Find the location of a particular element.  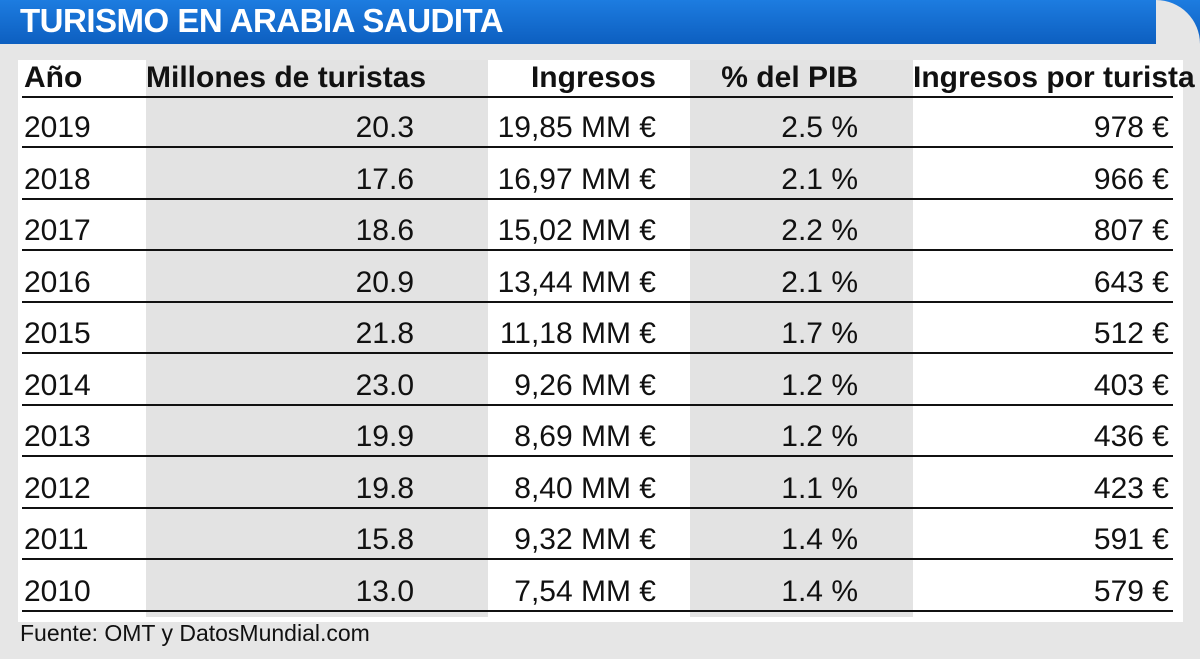

table-cell: 9,26 MM € is located at coordinates (585, 385).